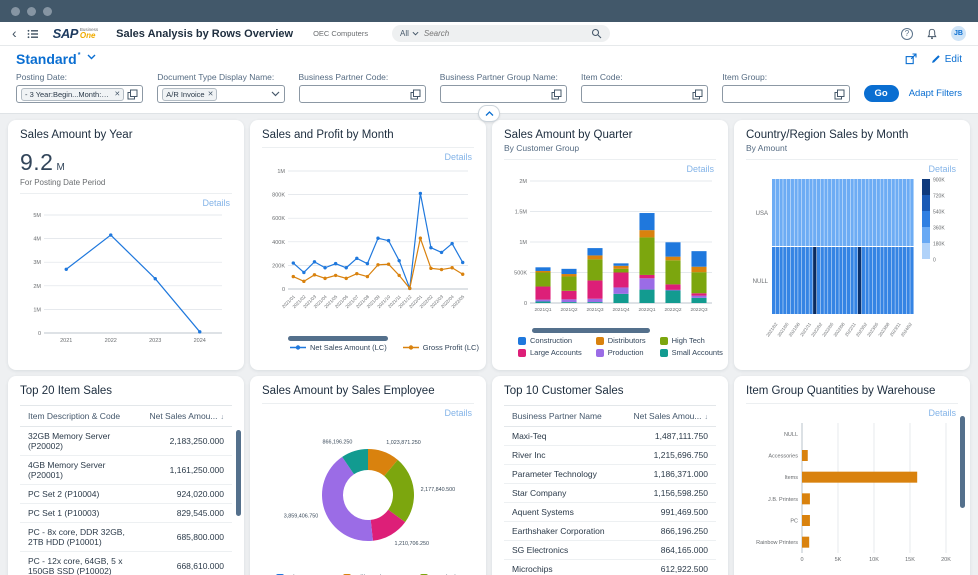 This screenshot has width=978, height=575. Describe the element at coordinates (610, 567) in the screenshot. I see `table-row: Microchips 612,922.500` at that location.